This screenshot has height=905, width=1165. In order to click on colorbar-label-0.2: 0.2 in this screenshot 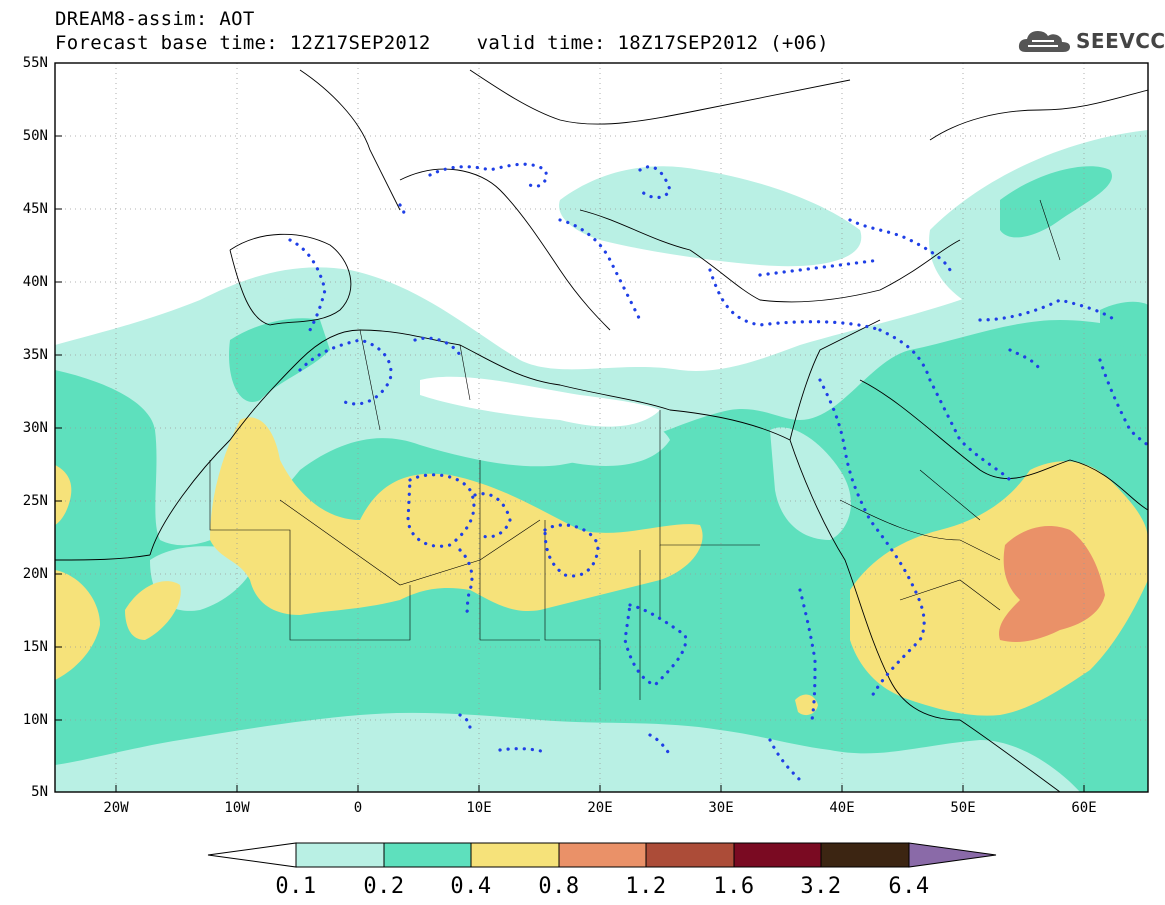, I will do `click(384, 886)`.